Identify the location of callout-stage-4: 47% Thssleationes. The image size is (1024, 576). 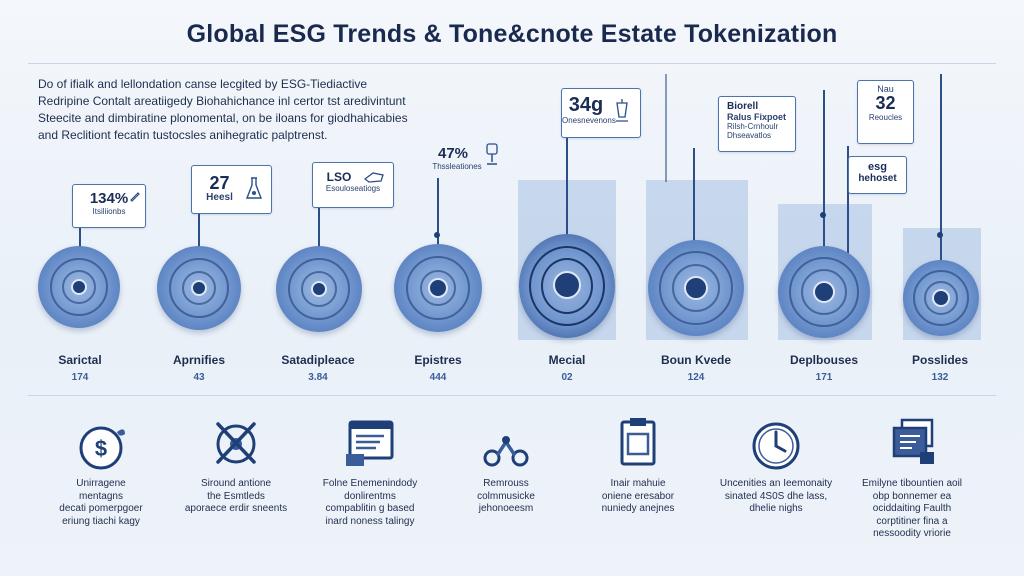
(467, 160).